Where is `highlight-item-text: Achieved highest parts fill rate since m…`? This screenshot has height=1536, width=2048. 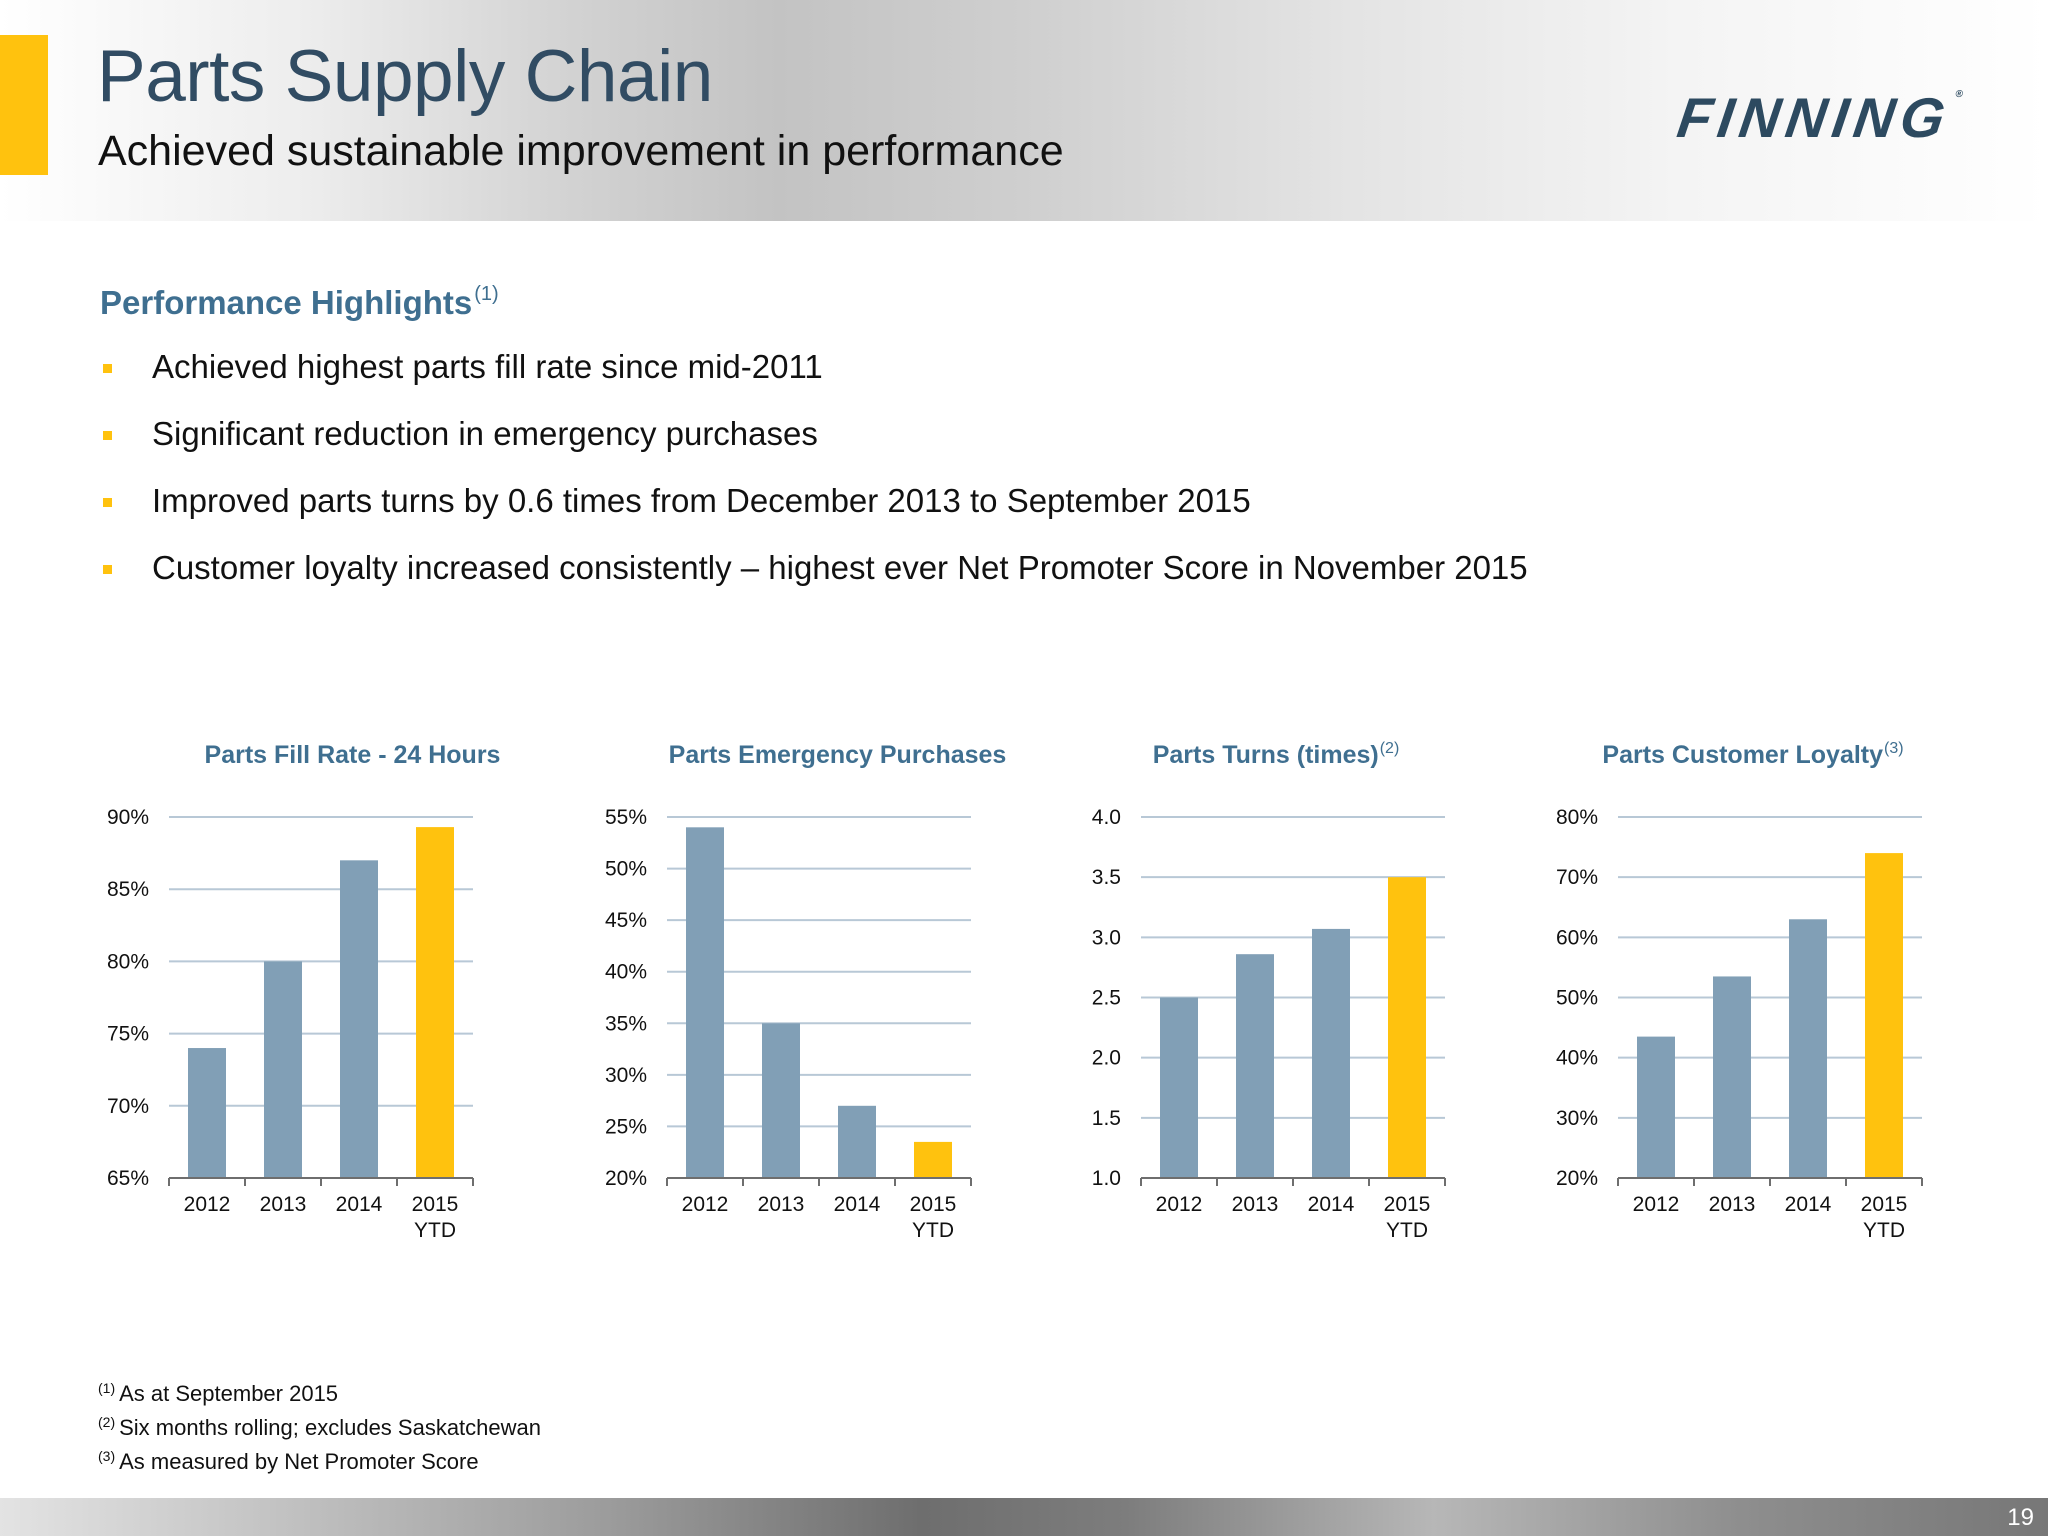
highlight-item-text: Achieved highest parts fill rate since m… is located at coordinates (487, 366).